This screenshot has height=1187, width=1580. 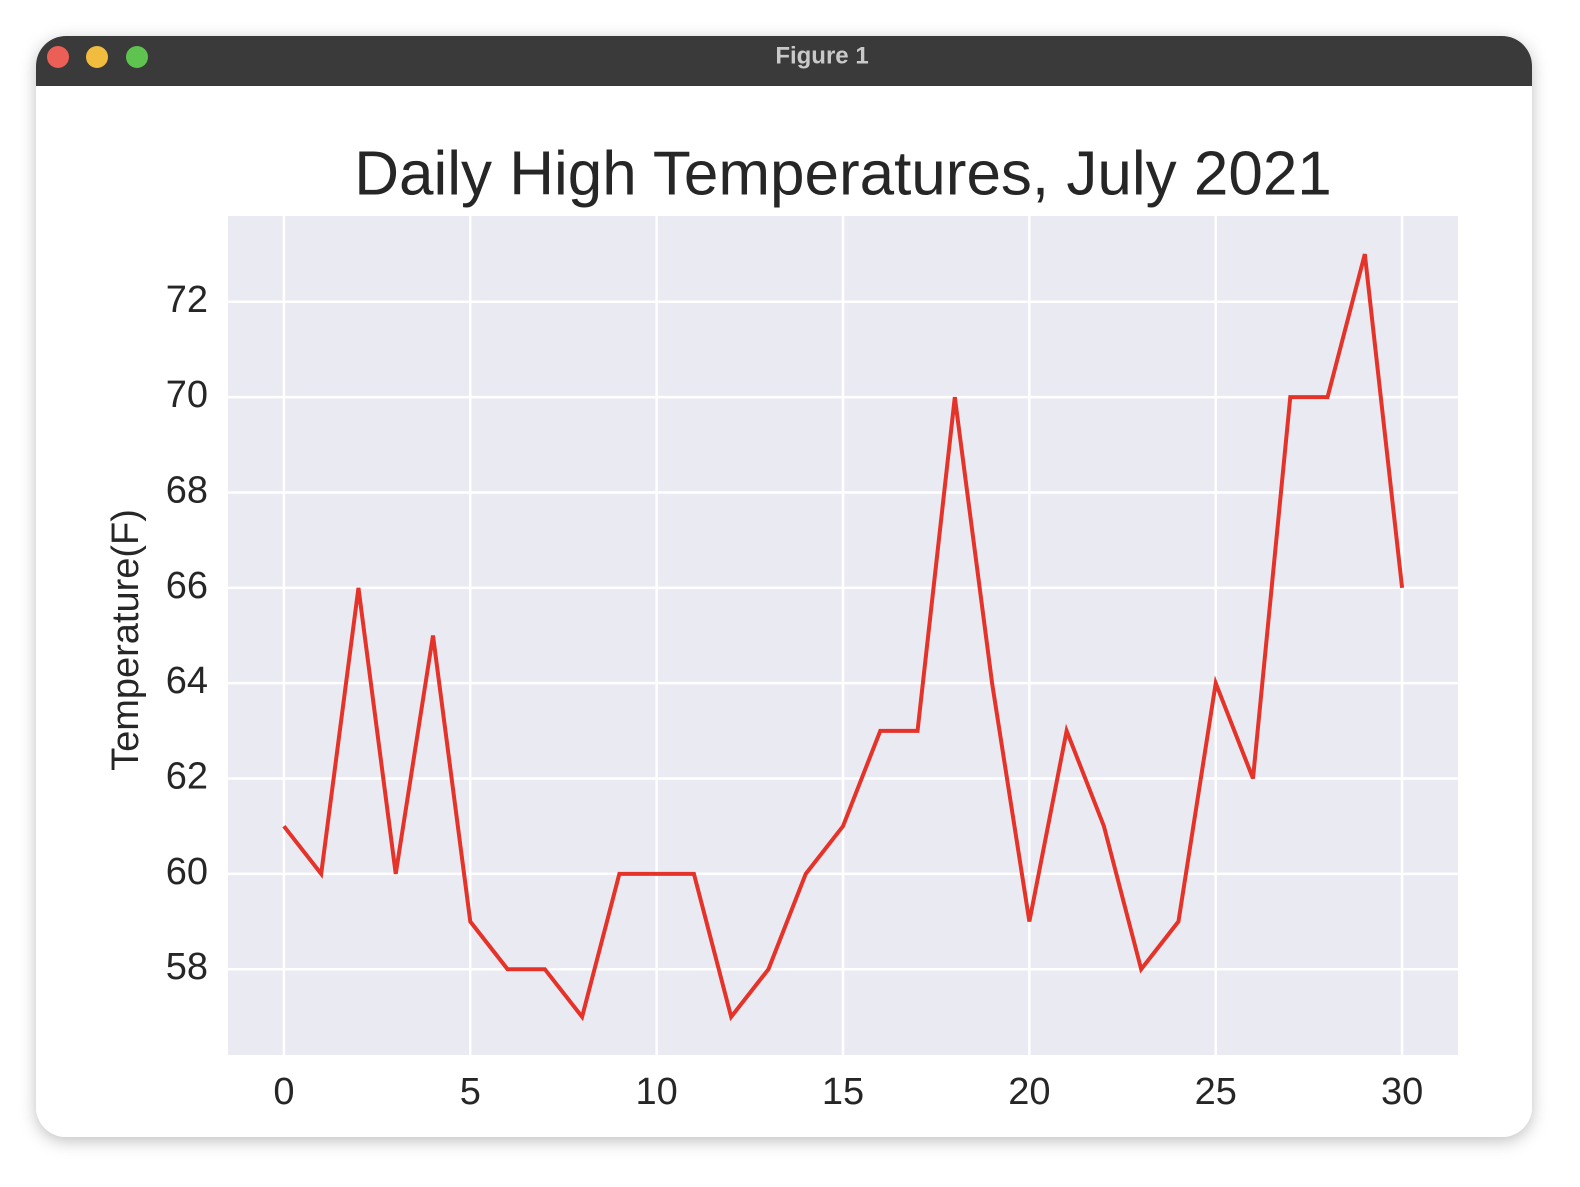 I want to click on x-tick-label: 10, so click(x=656, y=1092).